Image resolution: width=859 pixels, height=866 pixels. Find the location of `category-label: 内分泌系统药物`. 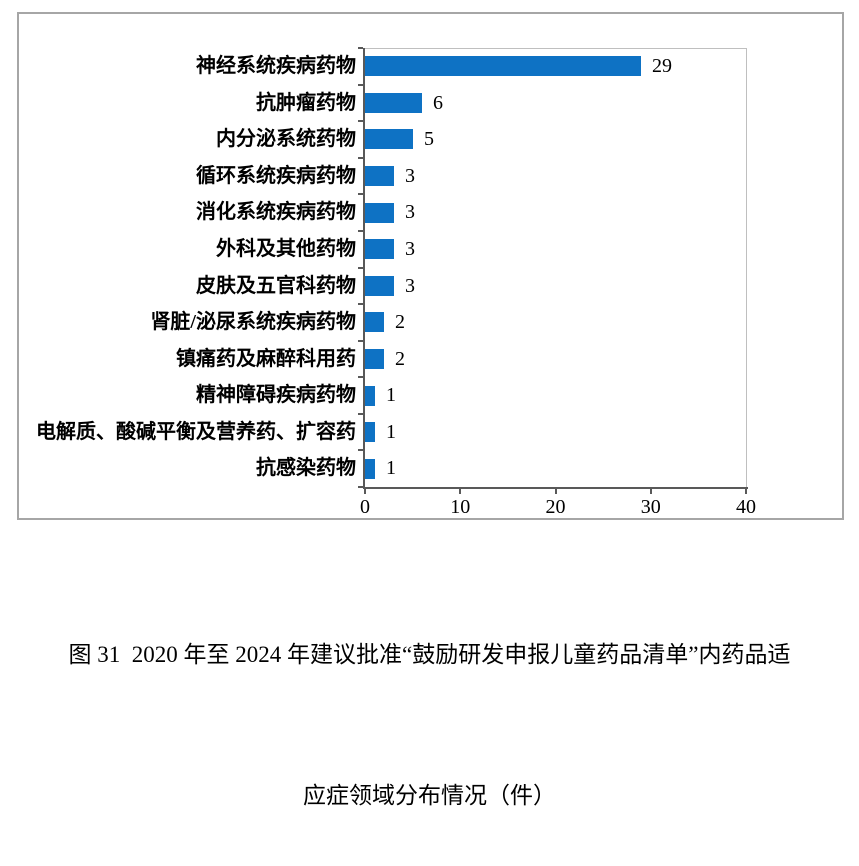

category-label: 内分泌系统药物 is located at coordinates (286, 139).